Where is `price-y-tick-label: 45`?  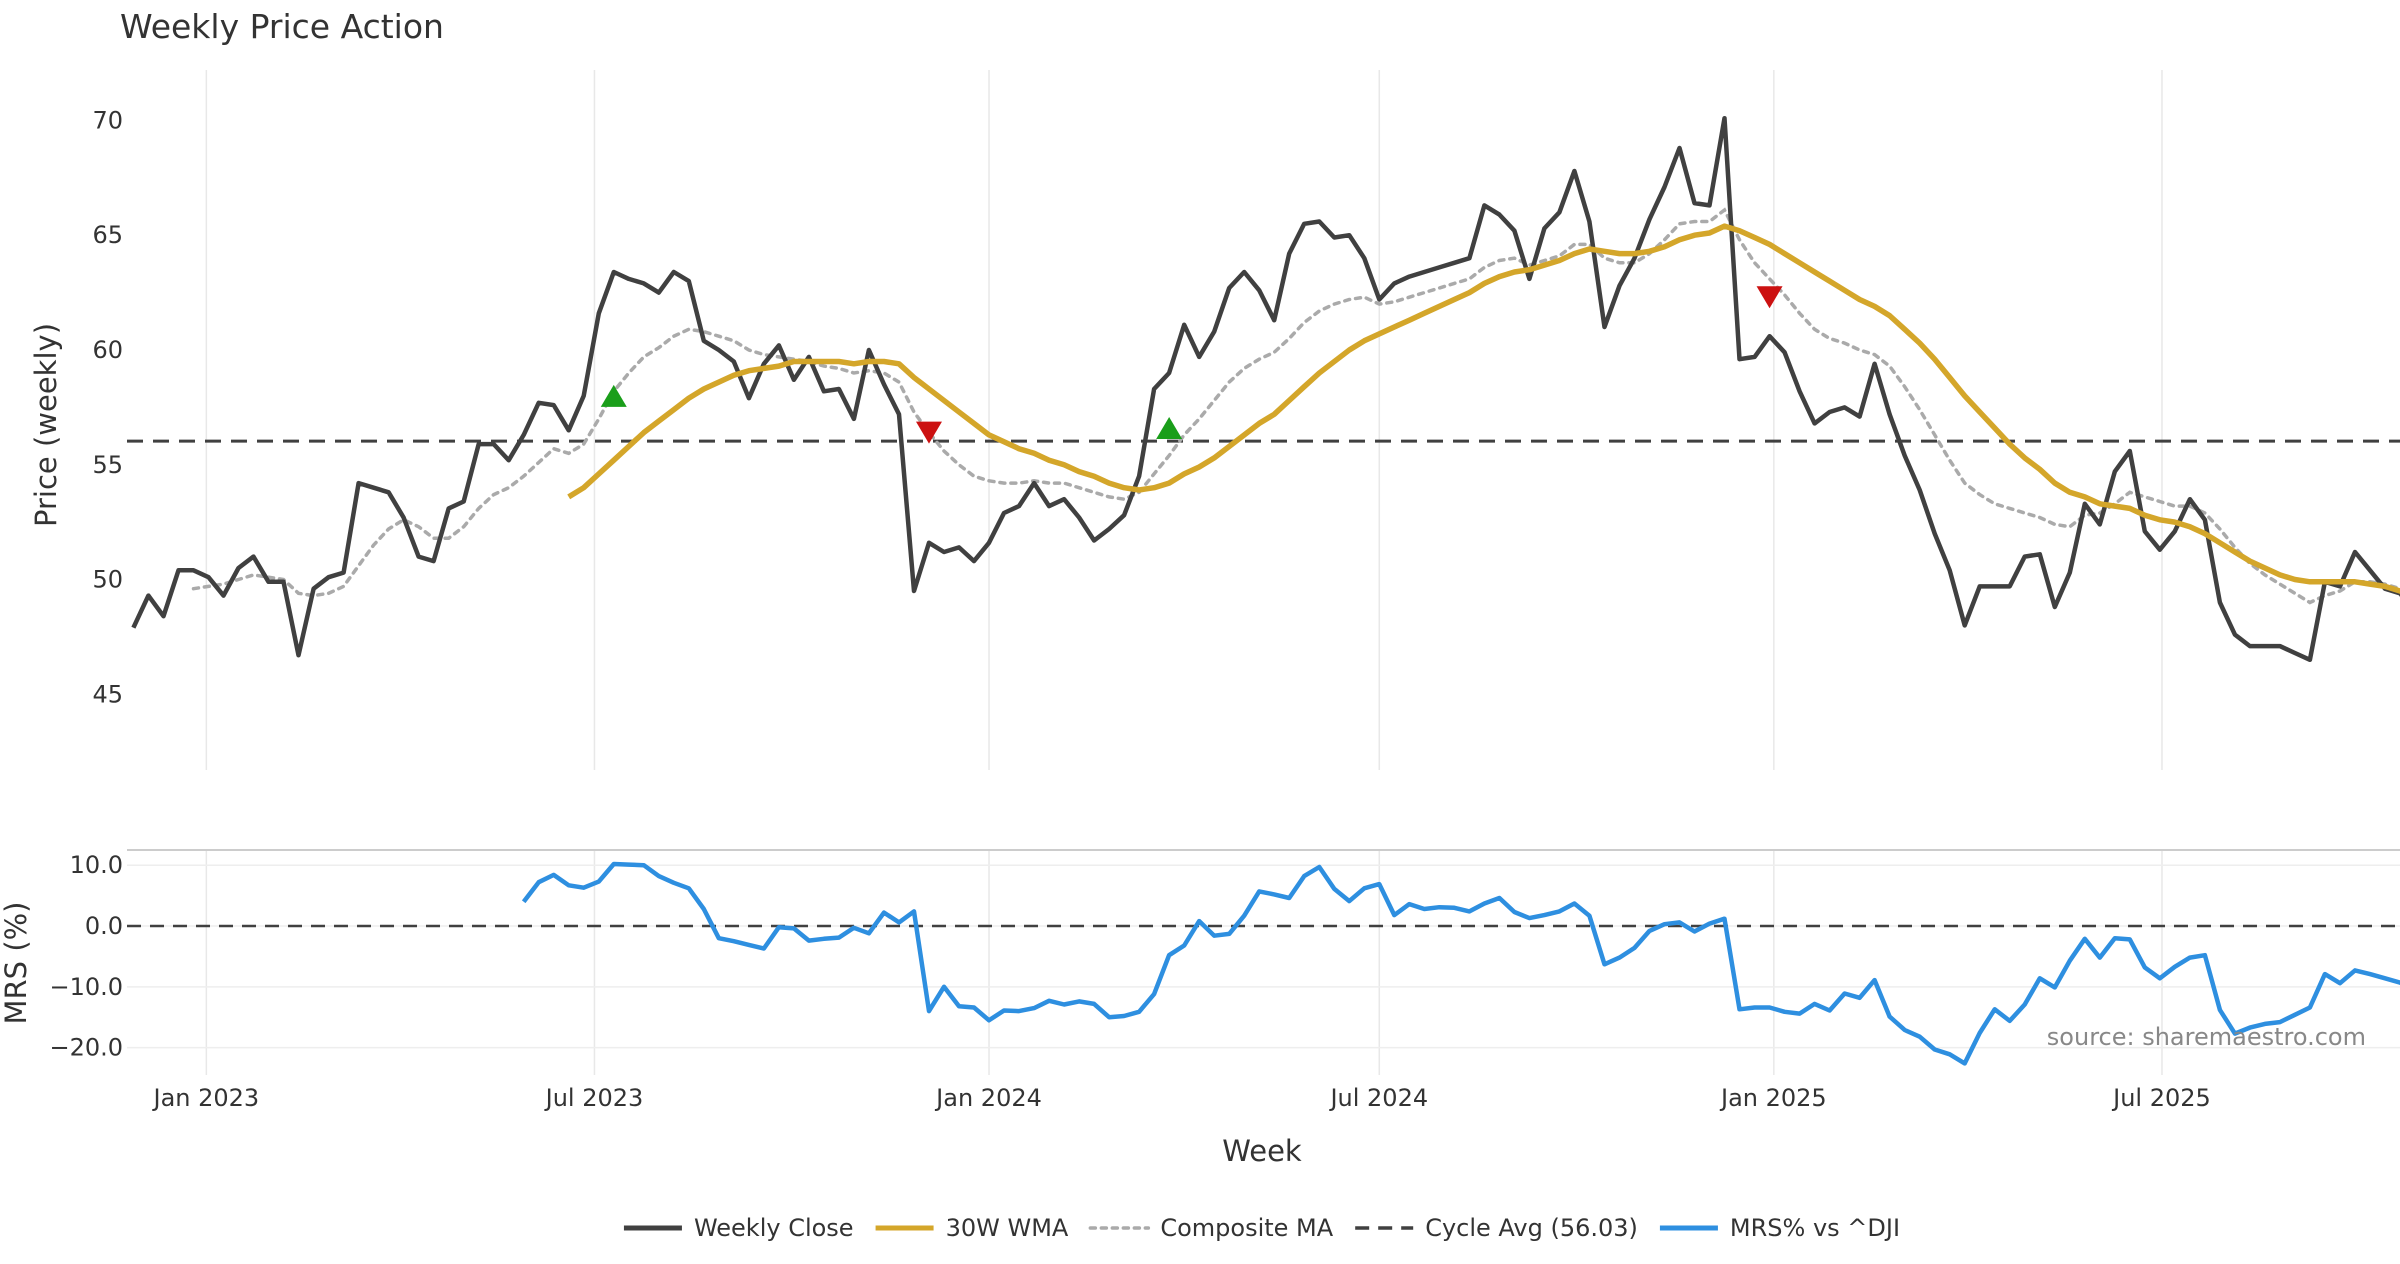 price-y-tick-label: 45 is located at coordinates (107, 694).